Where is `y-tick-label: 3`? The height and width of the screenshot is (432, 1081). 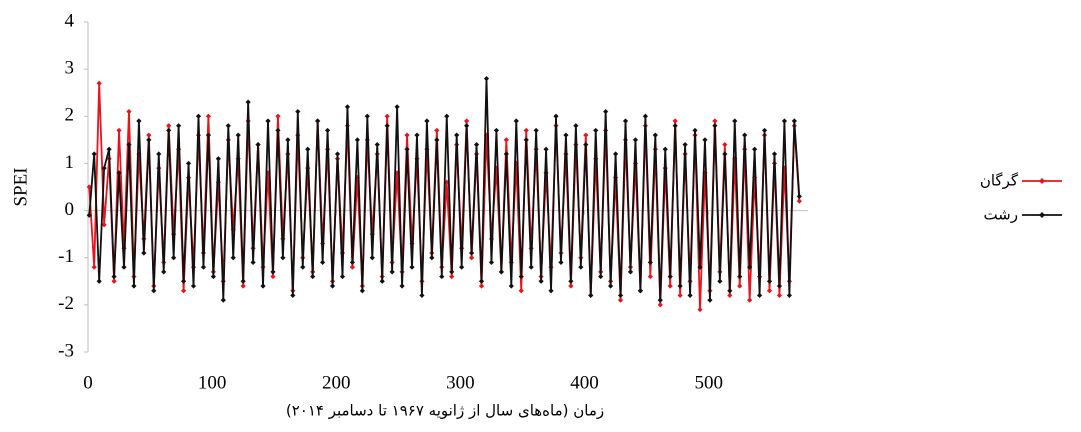 y-tick-label: 3 is located at coordinates (70, 68).